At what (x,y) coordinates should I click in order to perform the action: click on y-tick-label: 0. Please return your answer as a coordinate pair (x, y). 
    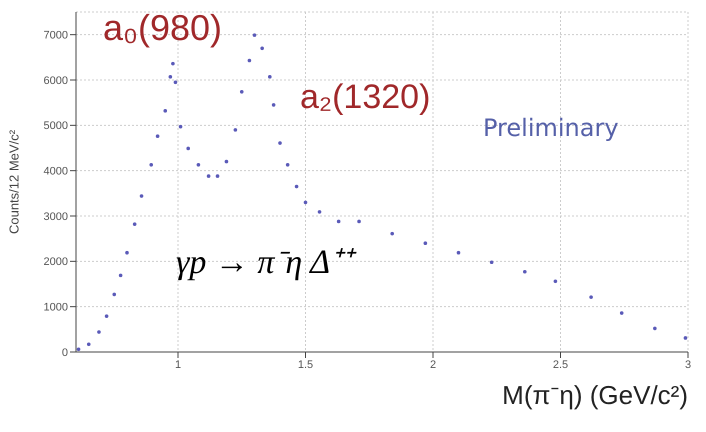
    Looking at the image, I should click on (65, 352).